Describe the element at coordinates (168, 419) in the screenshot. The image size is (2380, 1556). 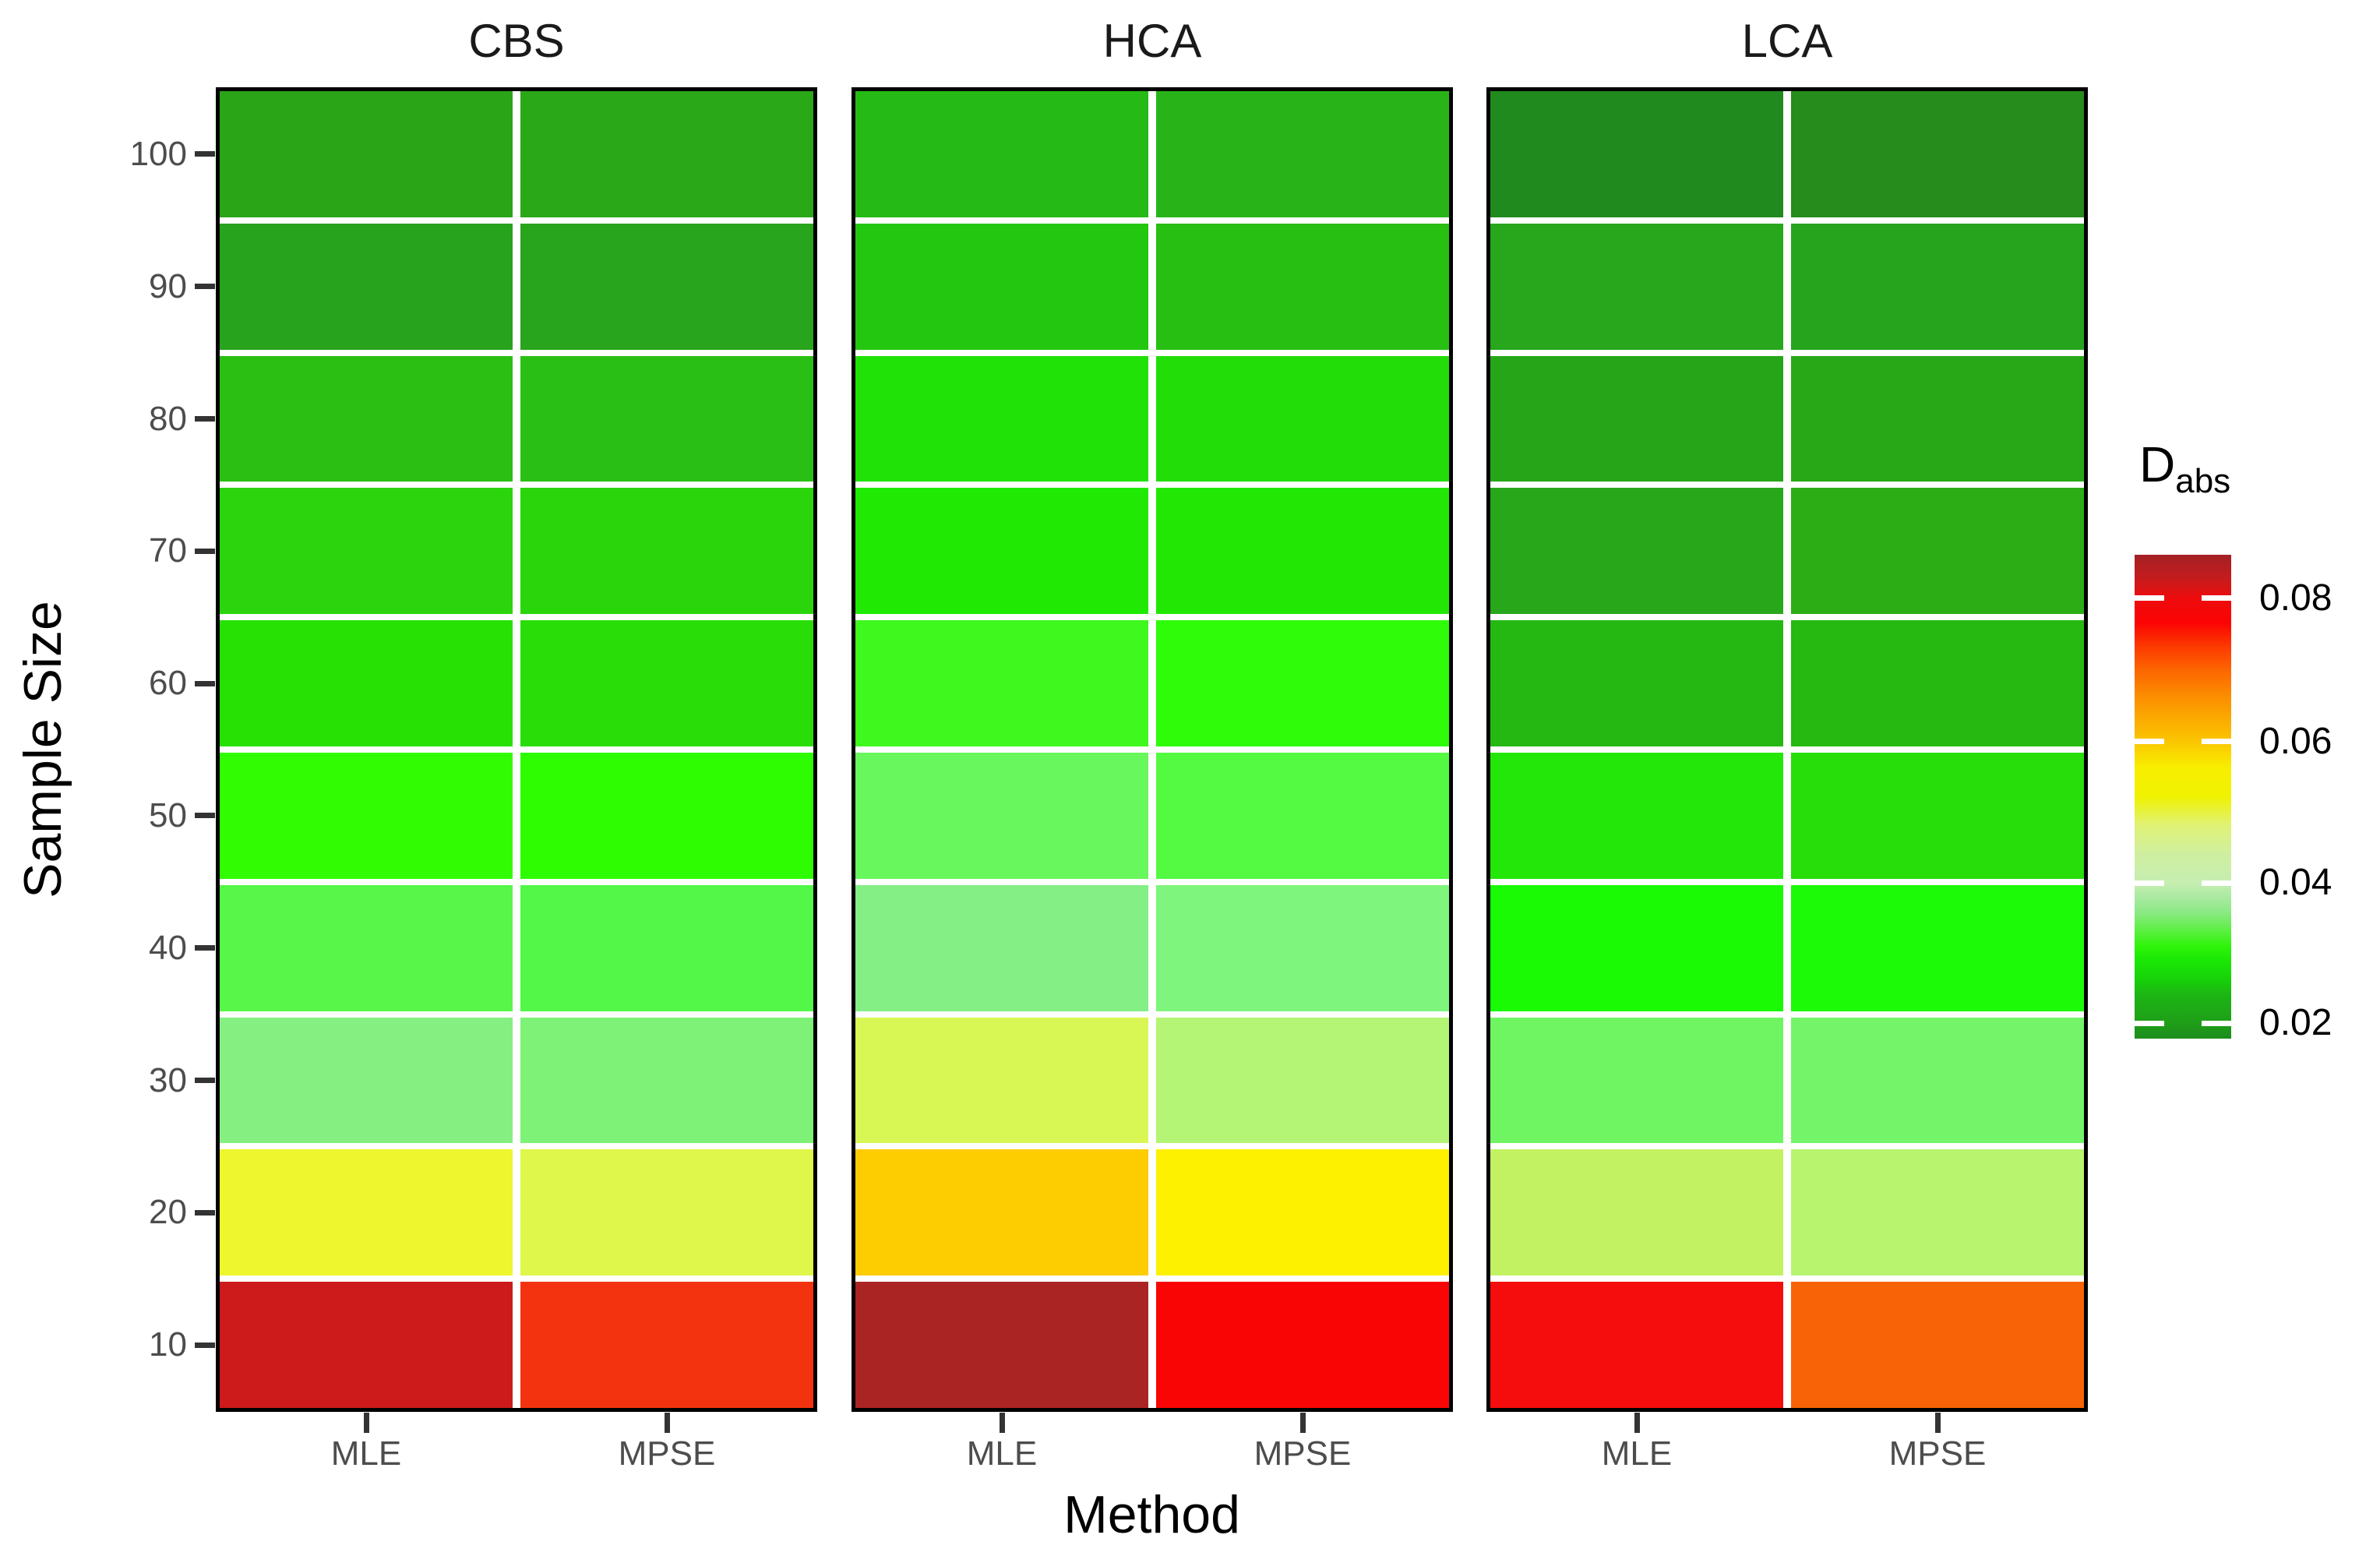
I see `y-tick-label-80: 80` at that location.